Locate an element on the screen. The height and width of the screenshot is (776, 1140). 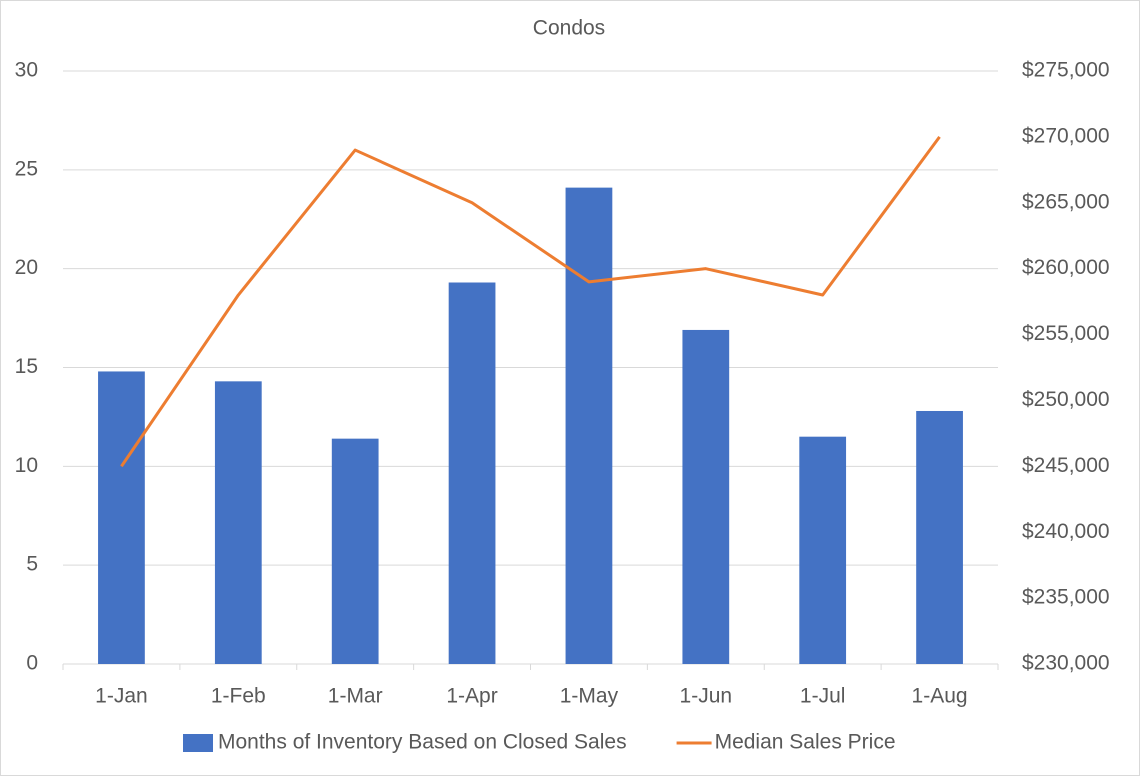
y2-tick-label: $230,000 is located at coordinates (1066, 663).